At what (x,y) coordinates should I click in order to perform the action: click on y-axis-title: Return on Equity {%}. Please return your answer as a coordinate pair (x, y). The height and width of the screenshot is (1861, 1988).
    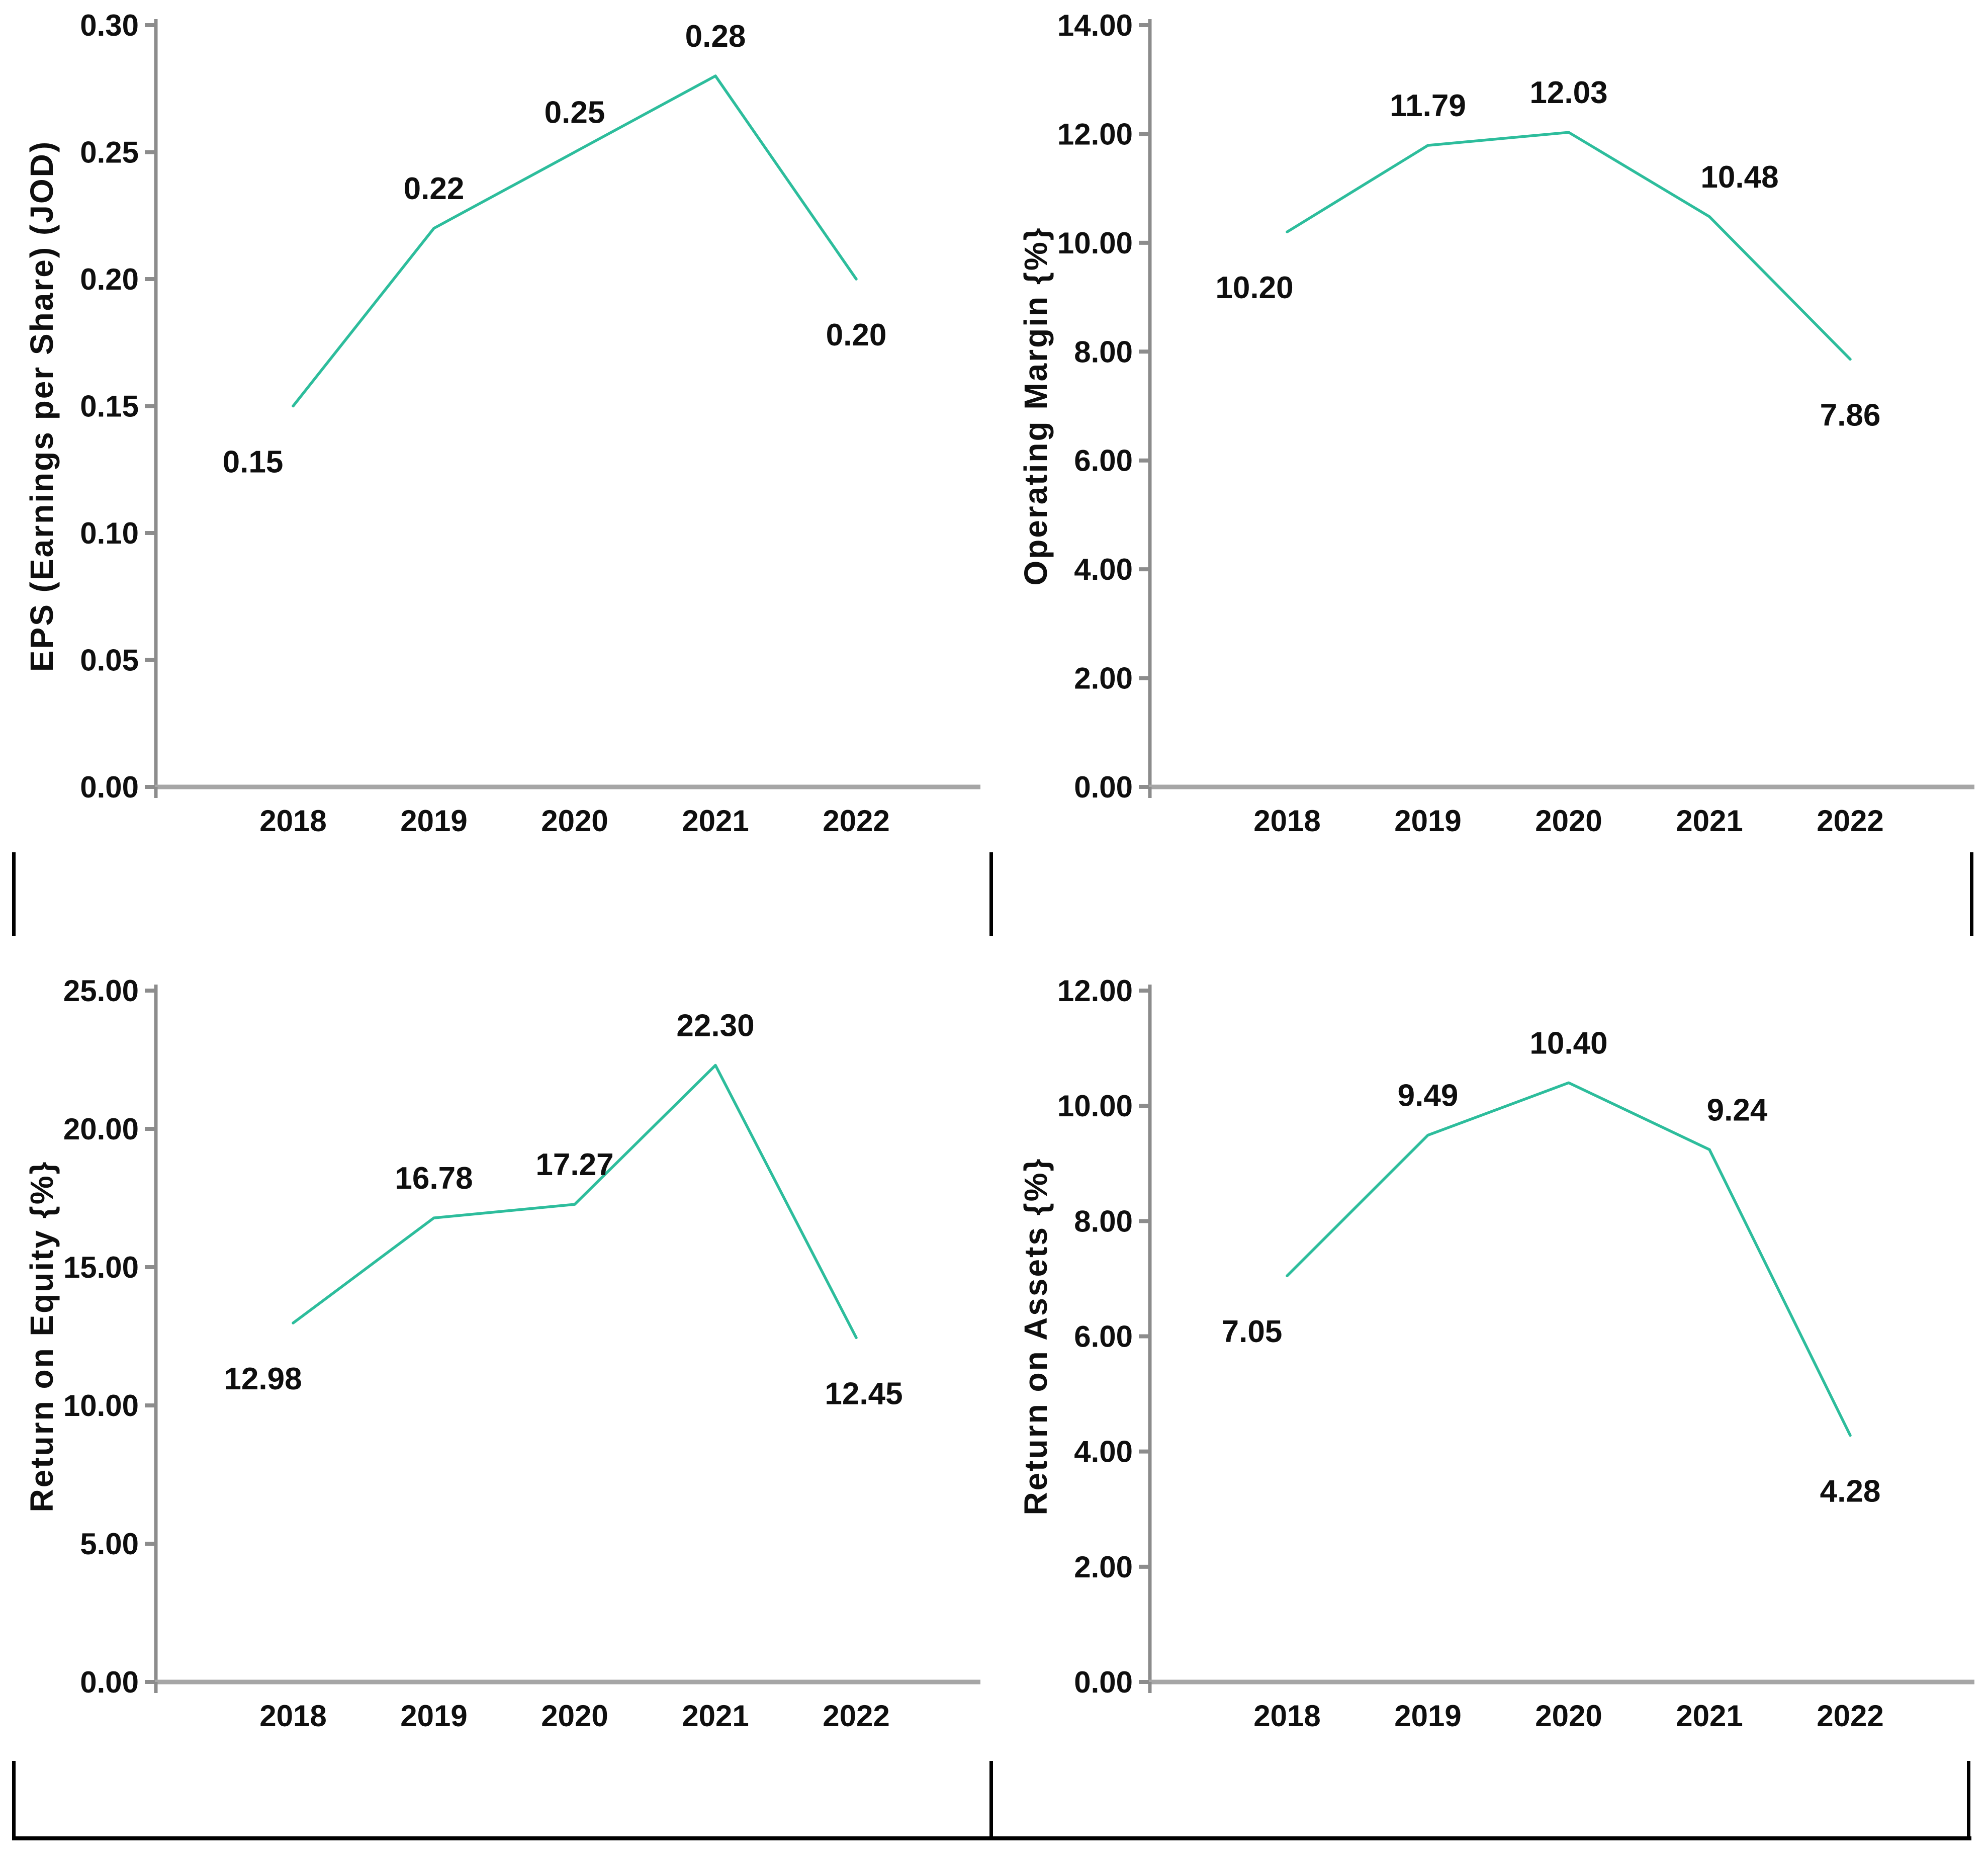
    Looking at the image, I should click on (42, 1336).